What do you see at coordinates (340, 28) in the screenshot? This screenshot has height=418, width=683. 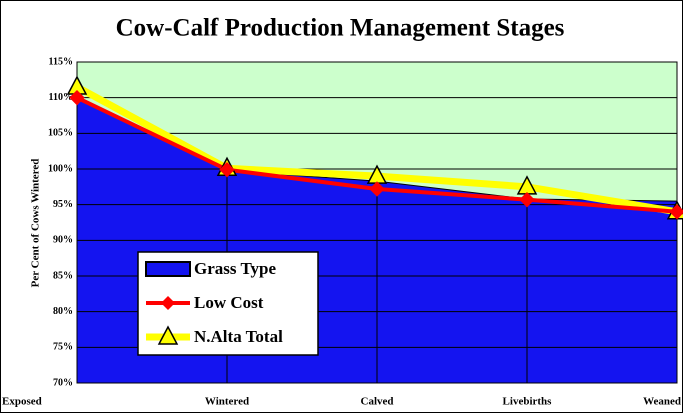 I see `chart-title: Cow-Calf Production Management Stages` at bounding box center [340, 28].